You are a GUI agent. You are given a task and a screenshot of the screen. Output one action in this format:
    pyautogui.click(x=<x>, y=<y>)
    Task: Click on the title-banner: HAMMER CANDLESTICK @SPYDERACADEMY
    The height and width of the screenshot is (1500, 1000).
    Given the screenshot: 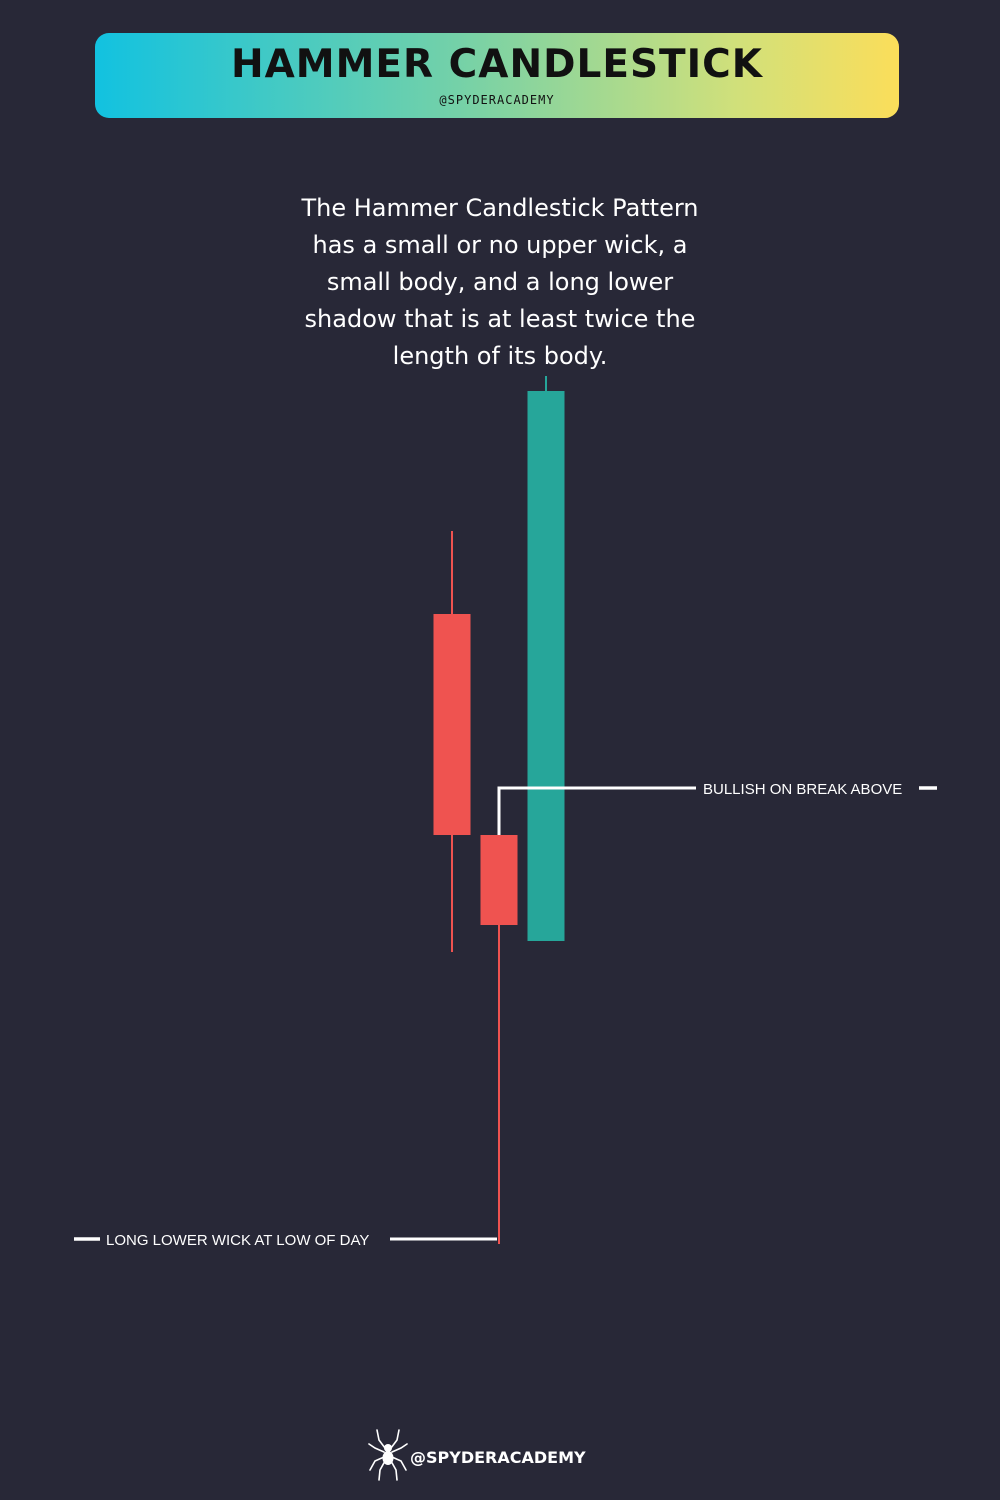 What is the action you would take?
    pyautogui.click(x=497, y=75)
    